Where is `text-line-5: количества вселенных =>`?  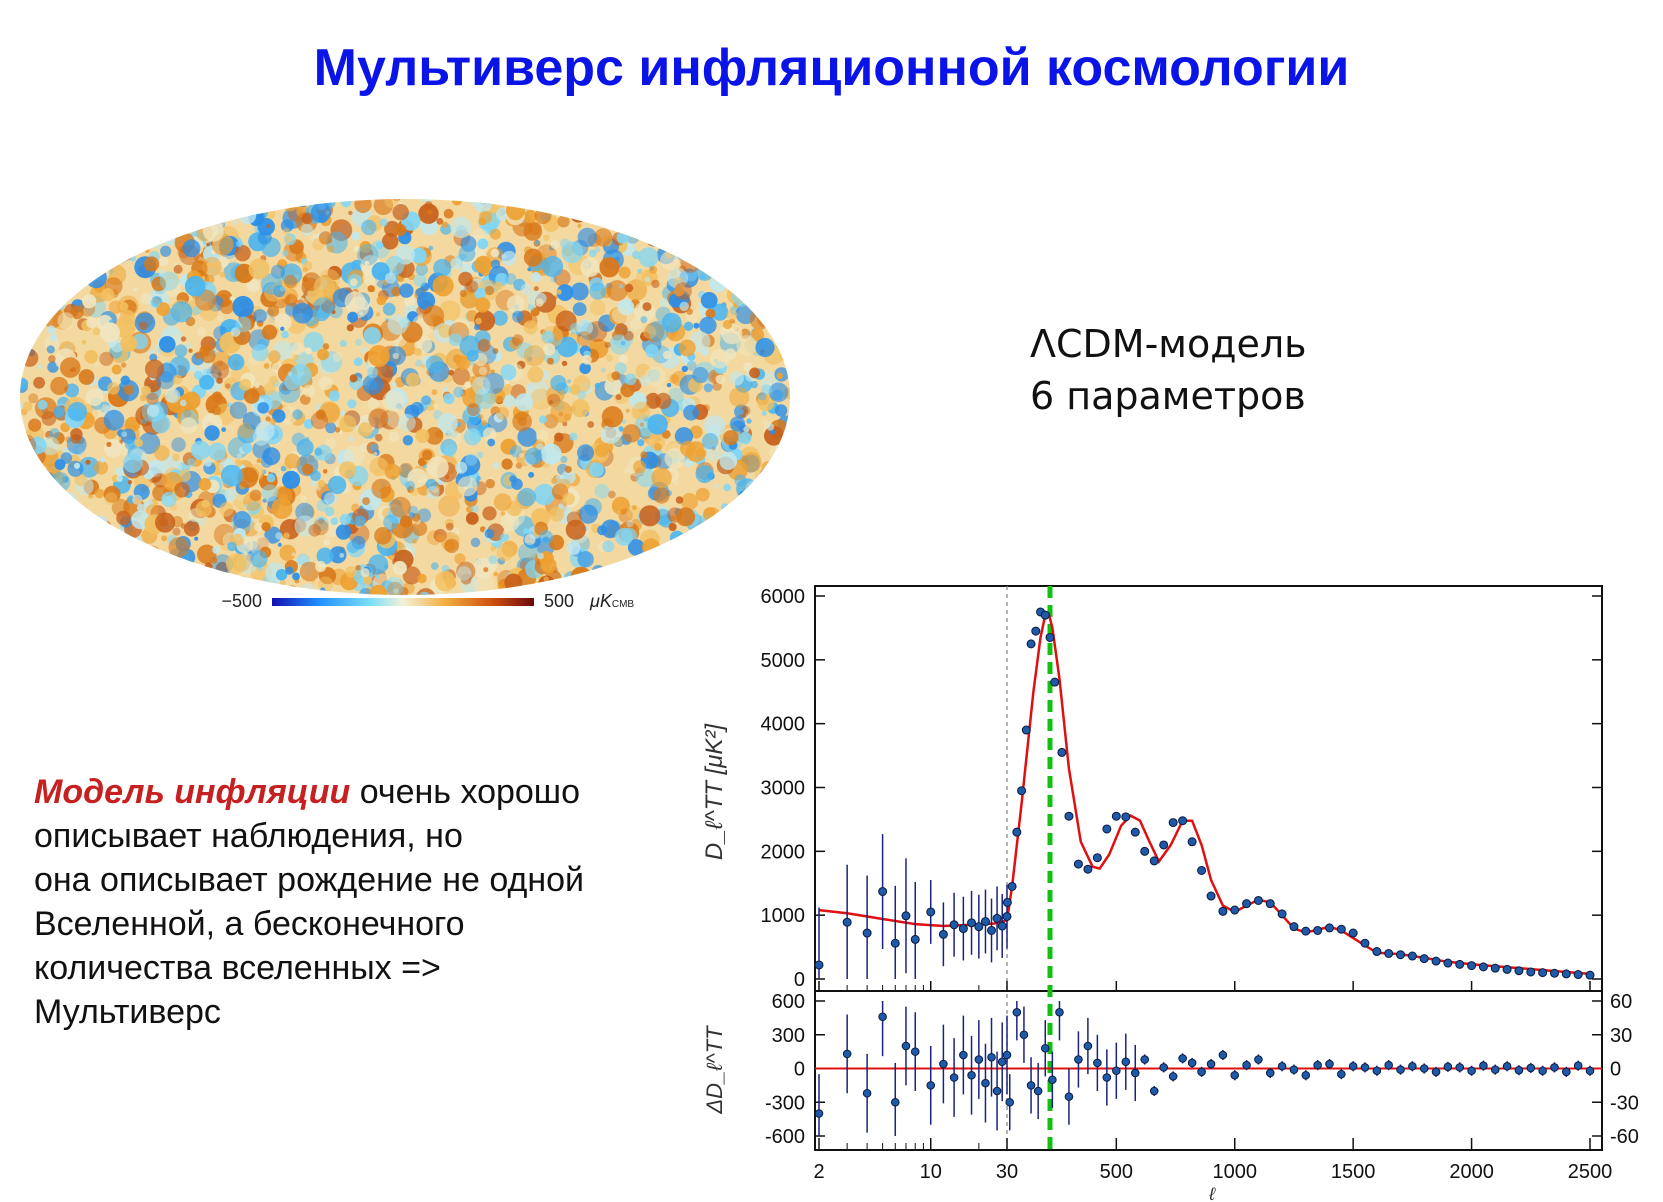 text-line-5: количества вселенных => is located at coordinates (237, 968).